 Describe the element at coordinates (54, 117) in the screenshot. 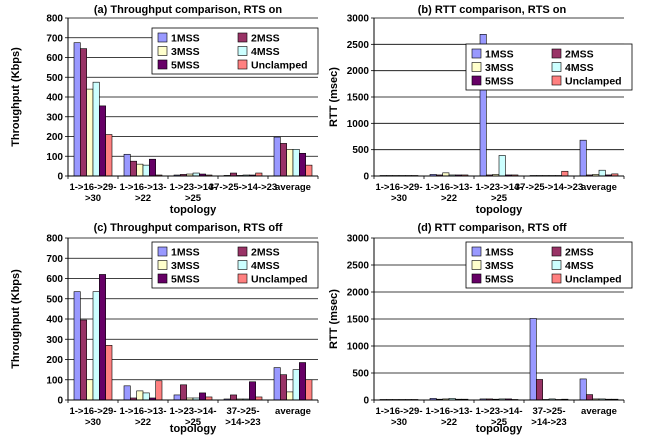

I see `y-tick-label: 300` at that location.